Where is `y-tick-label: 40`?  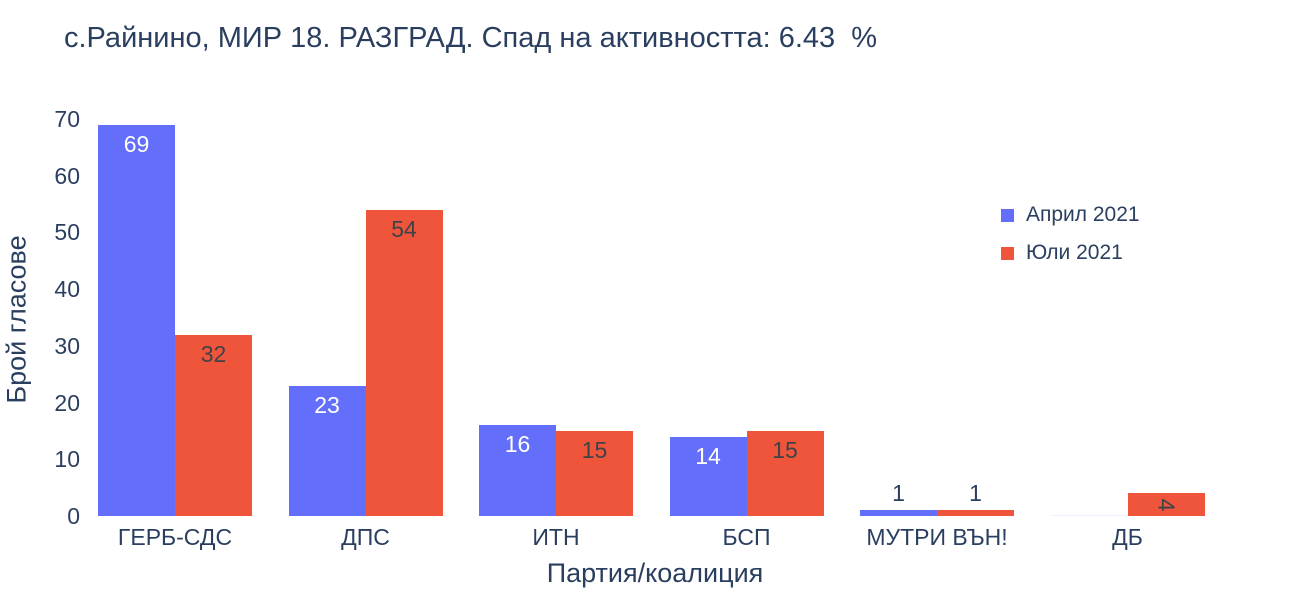 y-tick-label: 40 is located at coordinates (67, 289).